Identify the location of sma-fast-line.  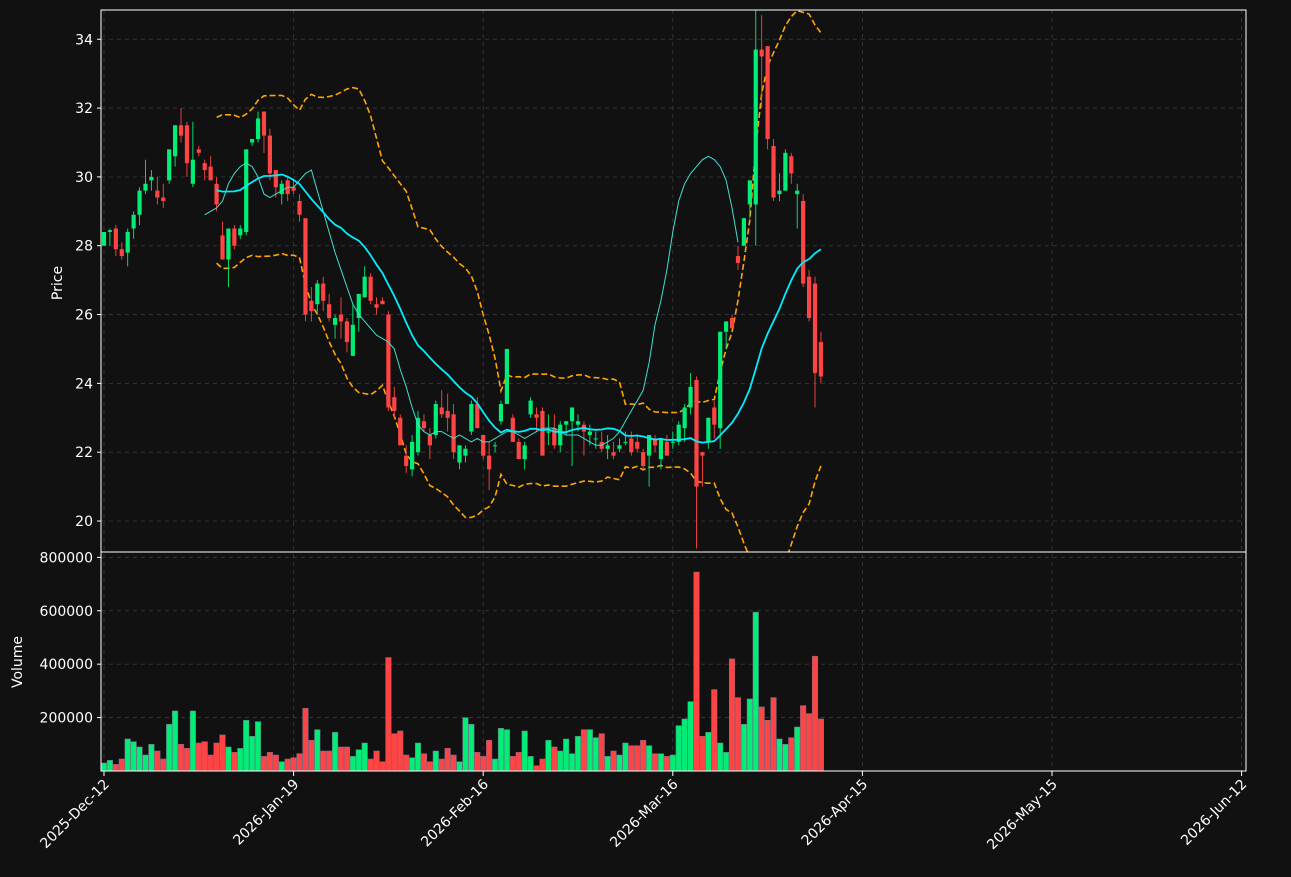
(471, 300).